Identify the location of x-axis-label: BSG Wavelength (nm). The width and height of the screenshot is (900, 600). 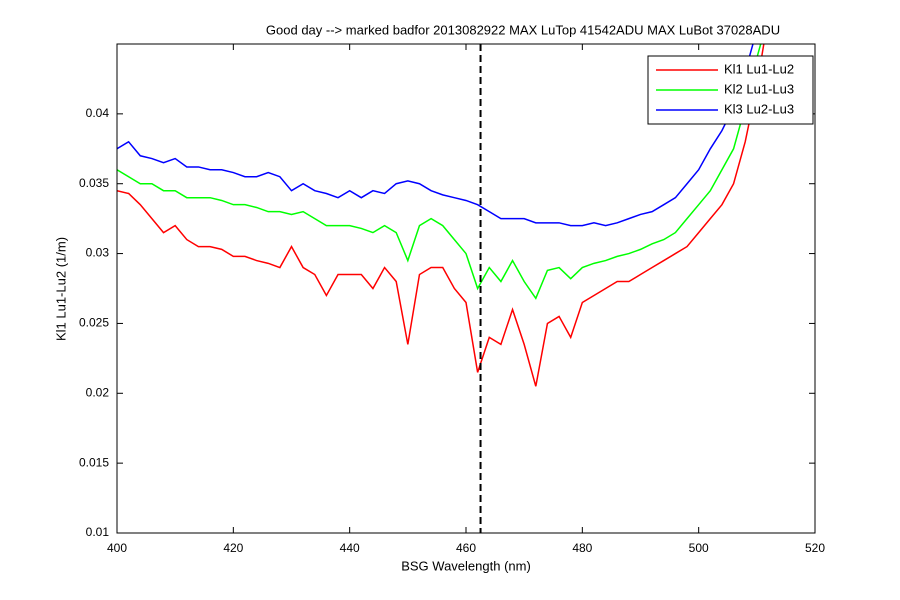
(466, 565).